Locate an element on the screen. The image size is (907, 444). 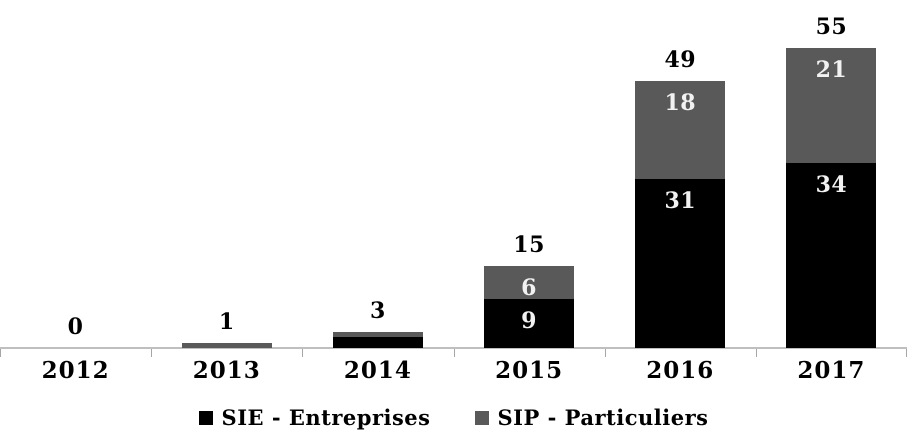
segment-label: 21 is located at coordinates (831, 70).